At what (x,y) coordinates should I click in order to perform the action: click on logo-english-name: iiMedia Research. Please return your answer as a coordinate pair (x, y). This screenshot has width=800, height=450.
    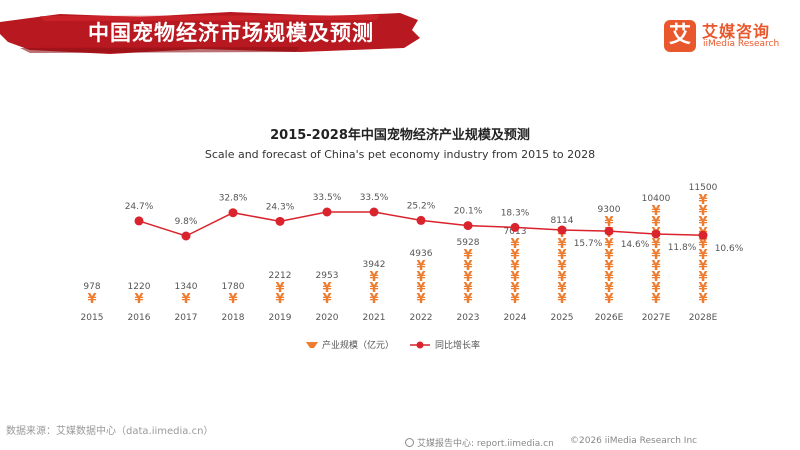
    Looking at the image, I should click on (741, 44).